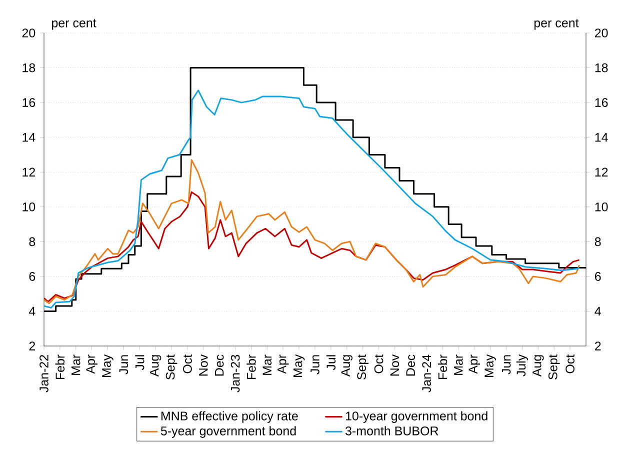 The height and width of the screenshot is (455, 618). I want to click on y2-tick-label: 2, so click(32, 346).